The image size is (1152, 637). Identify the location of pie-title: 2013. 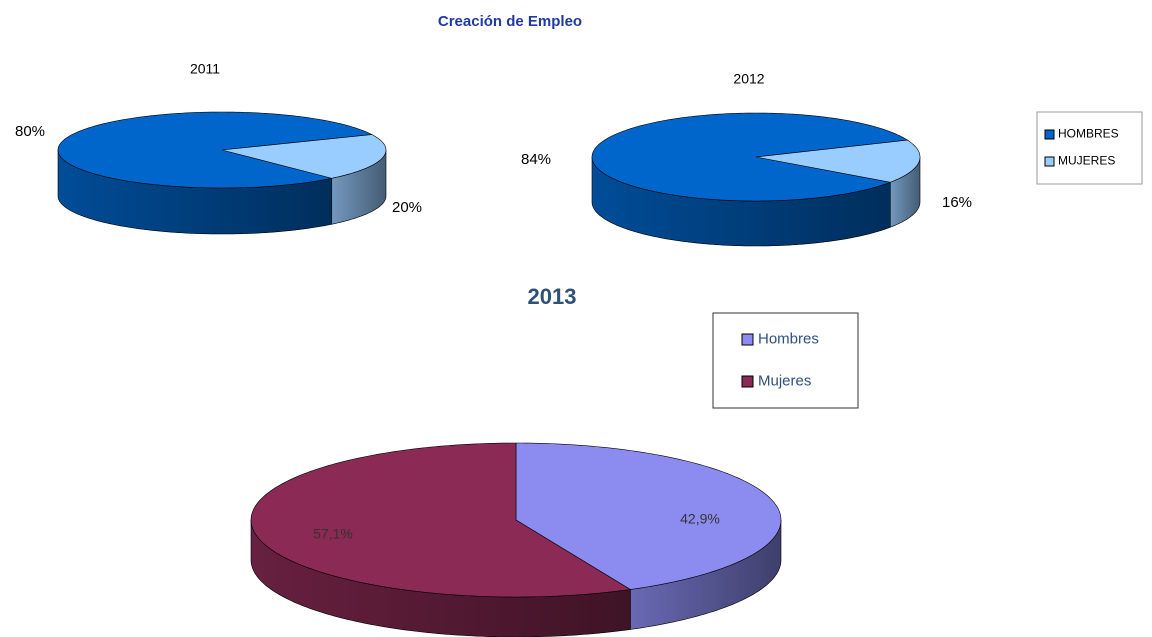
(552, 296).